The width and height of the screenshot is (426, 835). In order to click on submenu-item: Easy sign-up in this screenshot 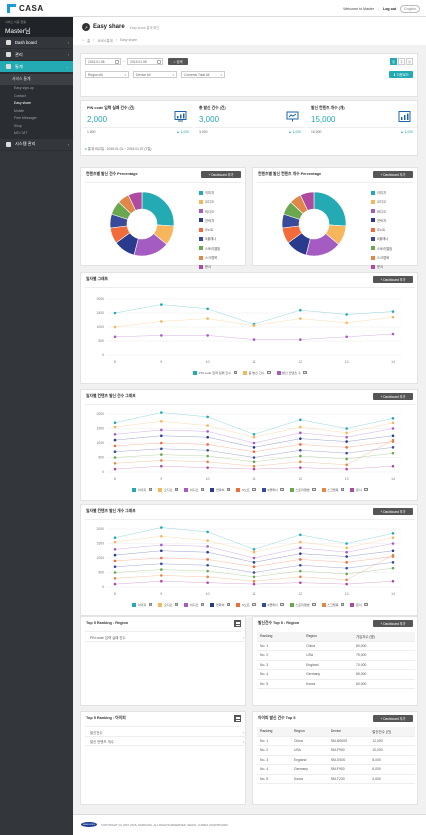, I will do `click(24, 88)`.